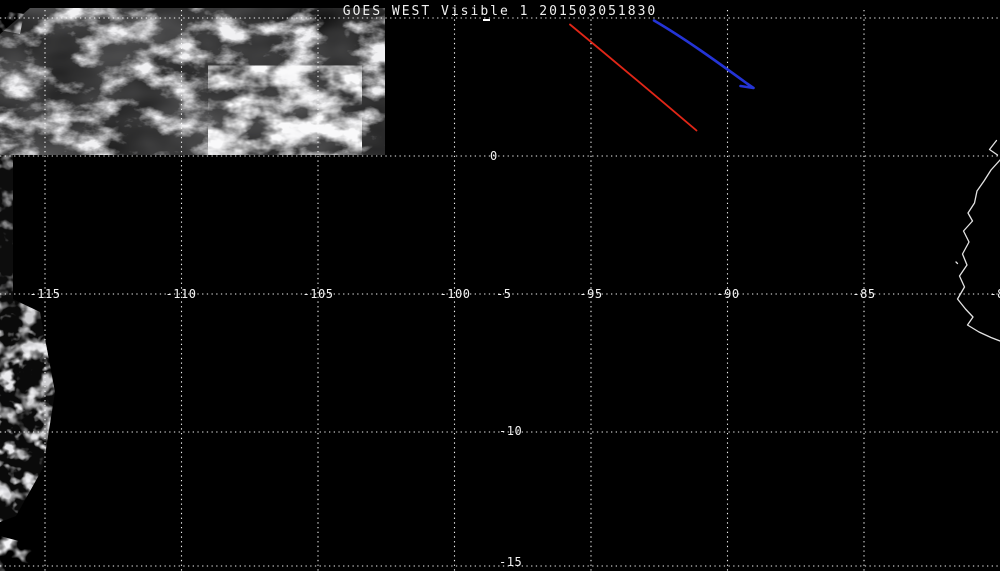 Image resolution: width=1000 pixels, height=571 pixels. I want to click on lon-label--95: -95, so click(591, 294).